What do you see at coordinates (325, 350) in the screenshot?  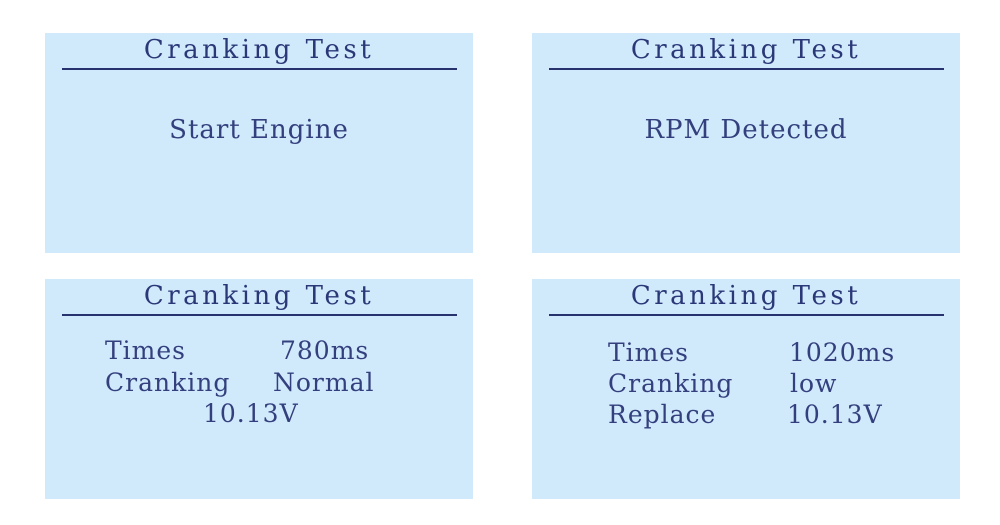 I see `times-value: 780ms` at bounding box center [325, 350].